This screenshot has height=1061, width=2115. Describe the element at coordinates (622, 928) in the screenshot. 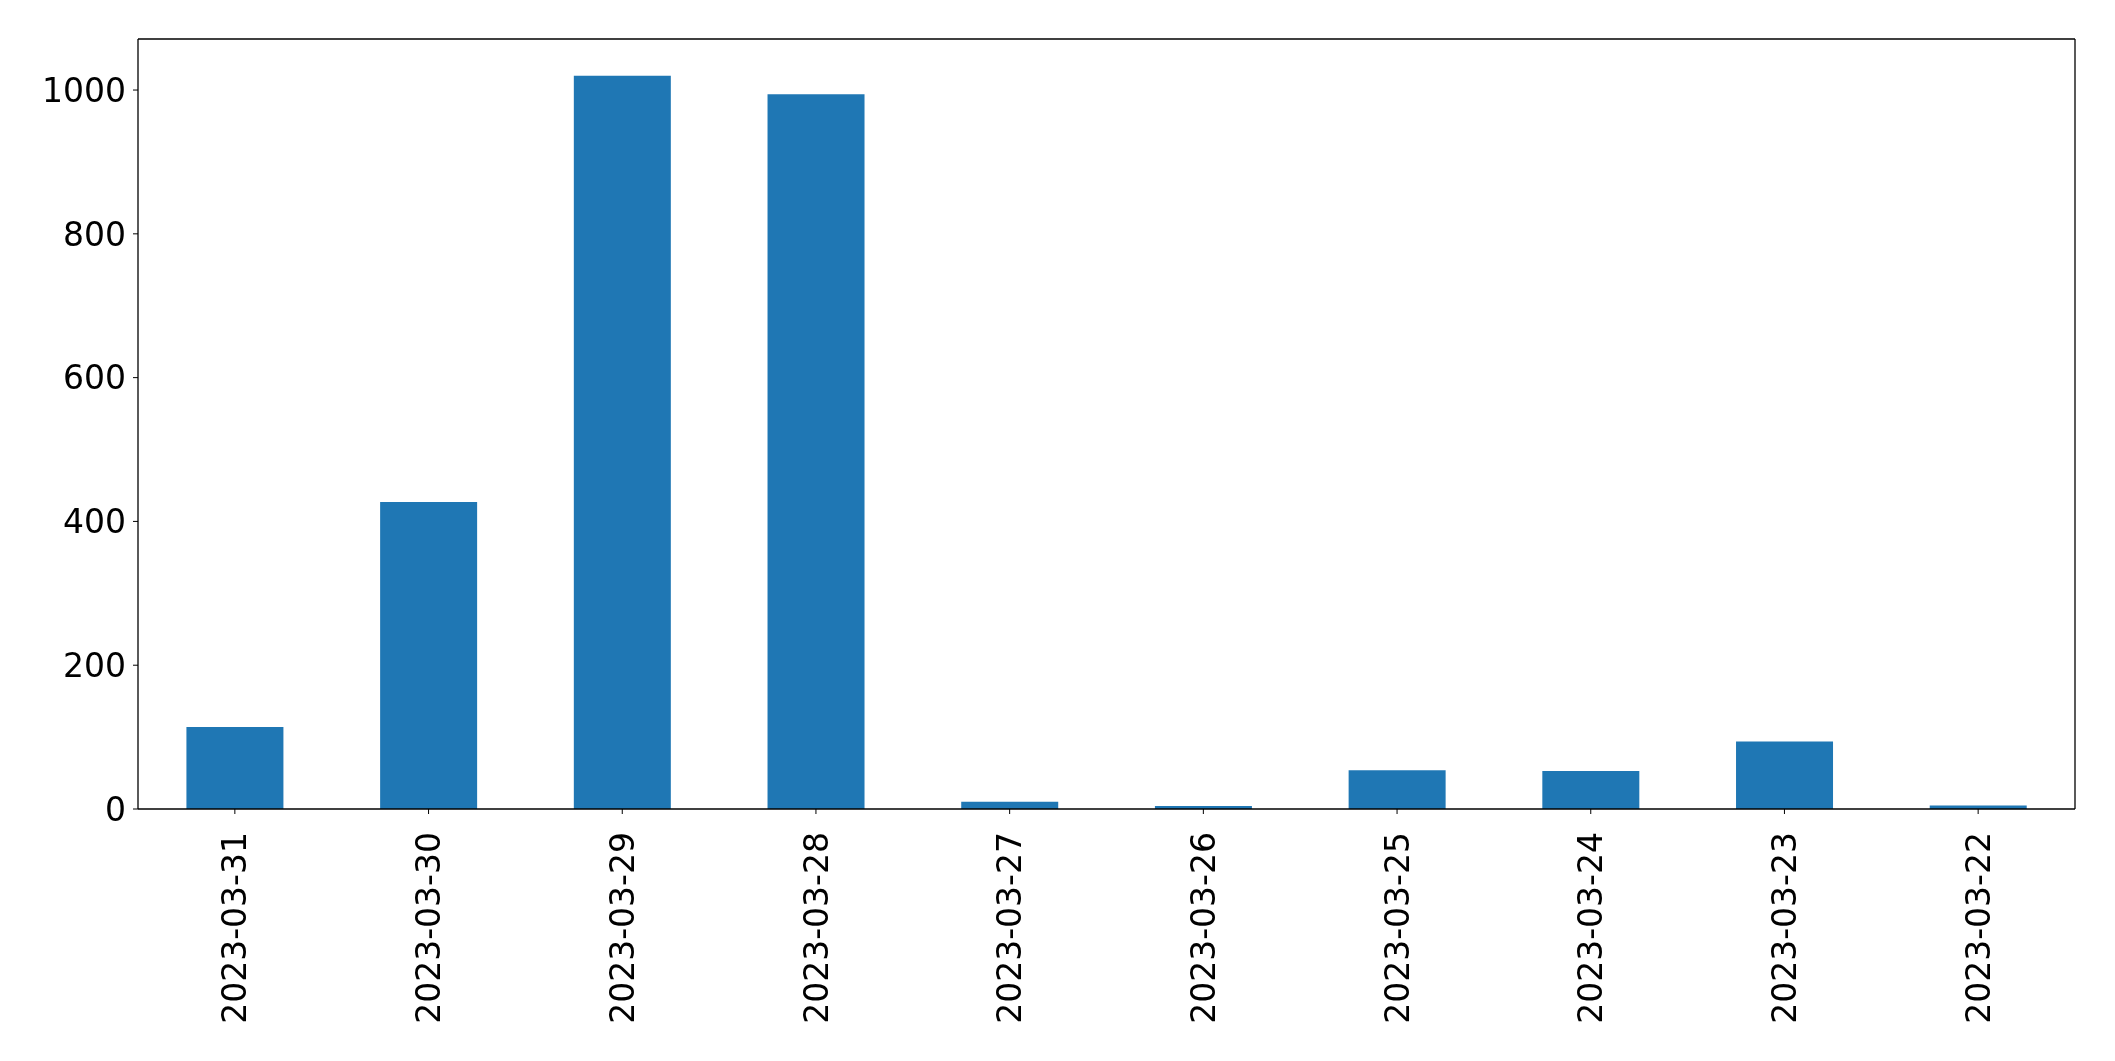

I see `x-tick-label: 2023-03-29` at that location.